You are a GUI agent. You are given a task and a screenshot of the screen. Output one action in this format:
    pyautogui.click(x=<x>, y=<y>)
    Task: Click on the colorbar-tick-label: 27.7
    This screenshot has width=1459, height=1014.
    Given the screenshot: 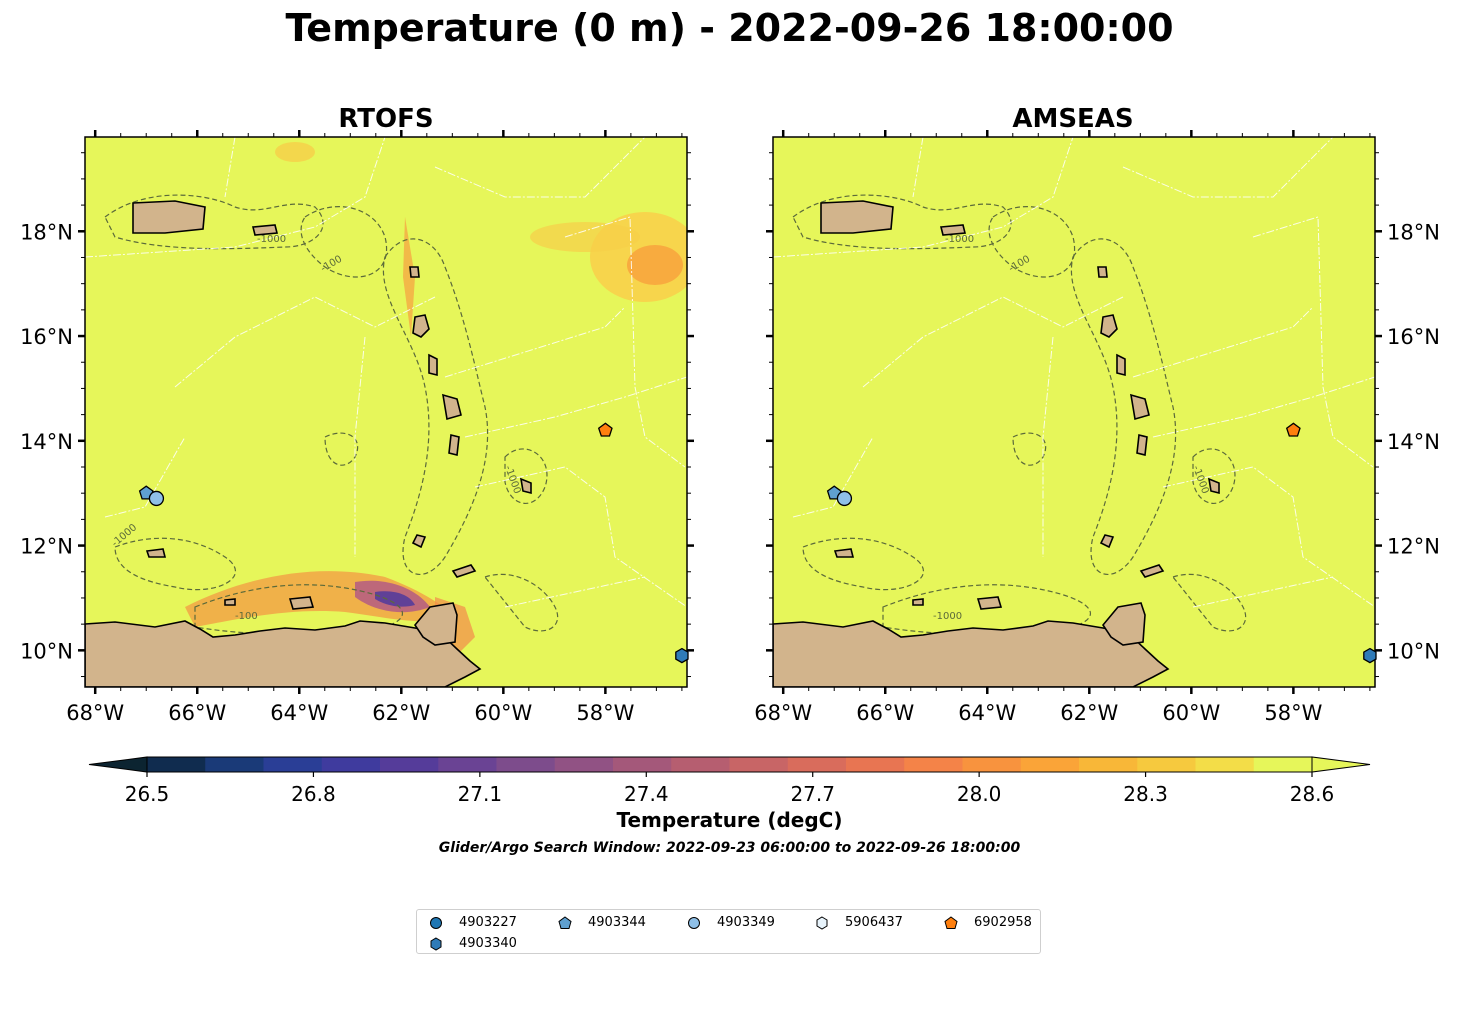 What is the action you would take?
    pyautogui.click(x=812, y=794)
    